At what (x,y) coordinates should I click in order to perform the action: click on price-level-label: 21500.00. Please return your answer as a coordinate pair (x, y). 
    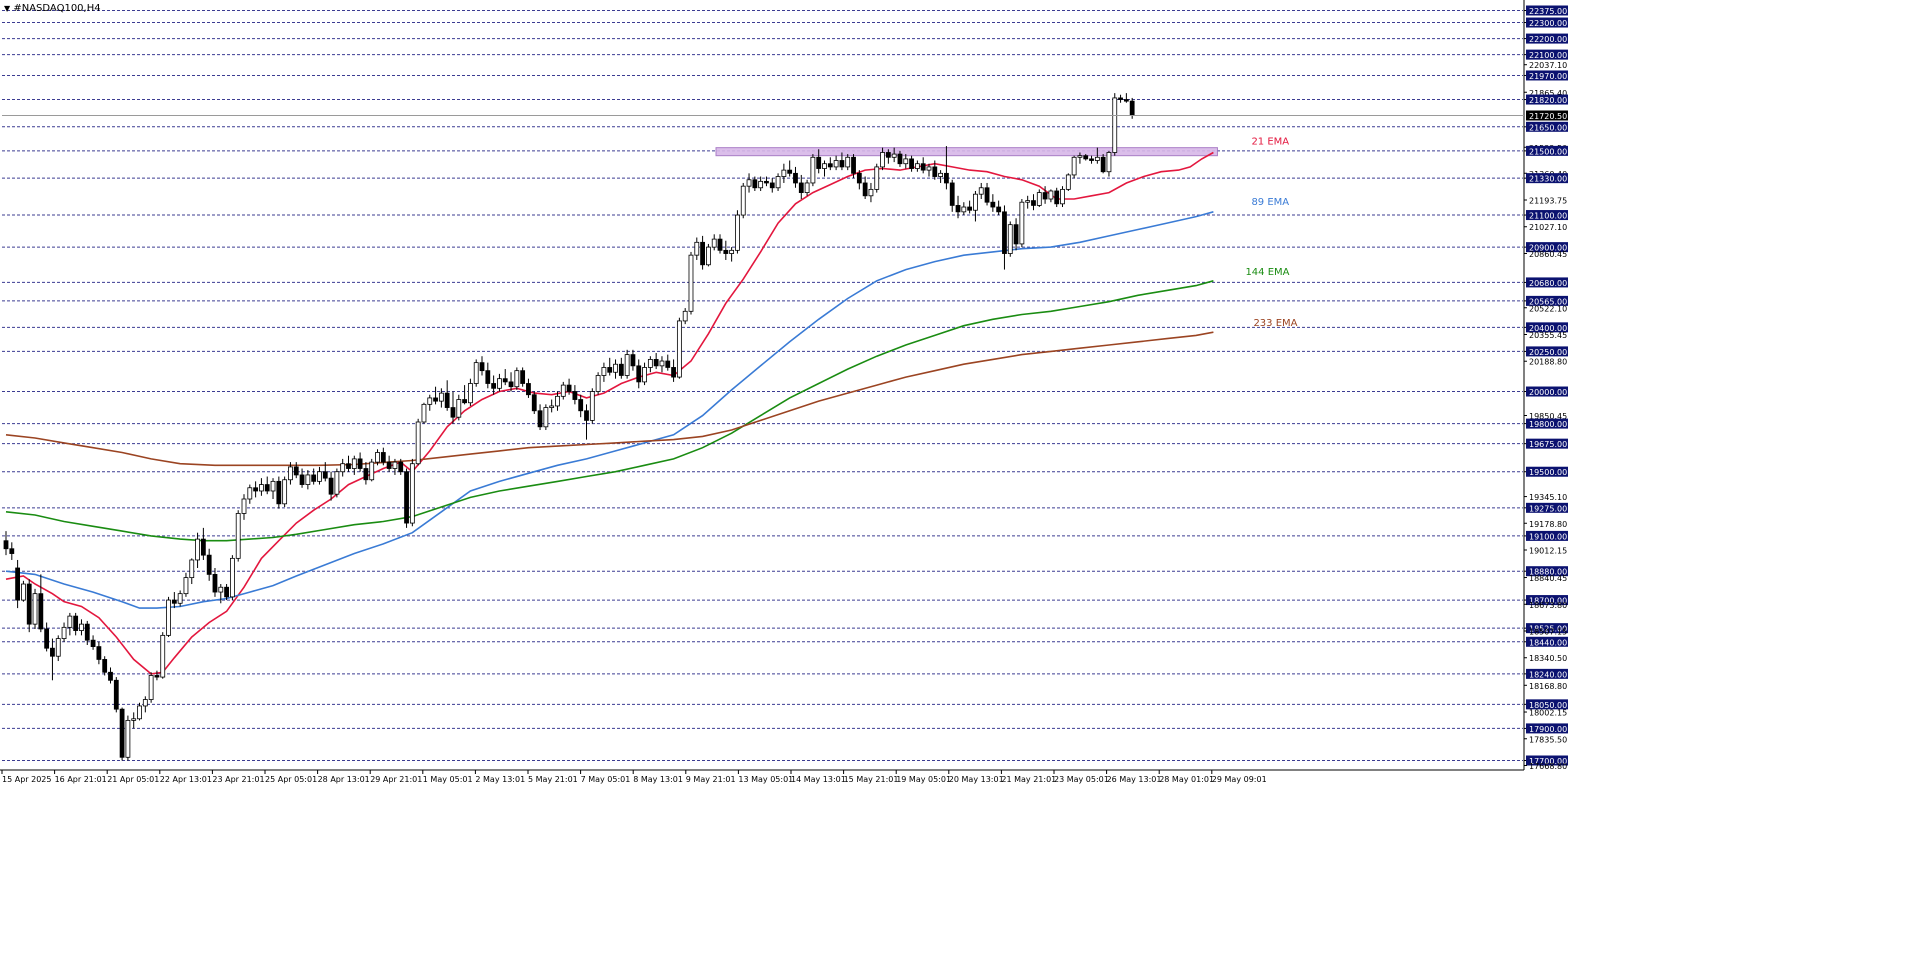
    Looking at the image, I should click on (1548, 151).